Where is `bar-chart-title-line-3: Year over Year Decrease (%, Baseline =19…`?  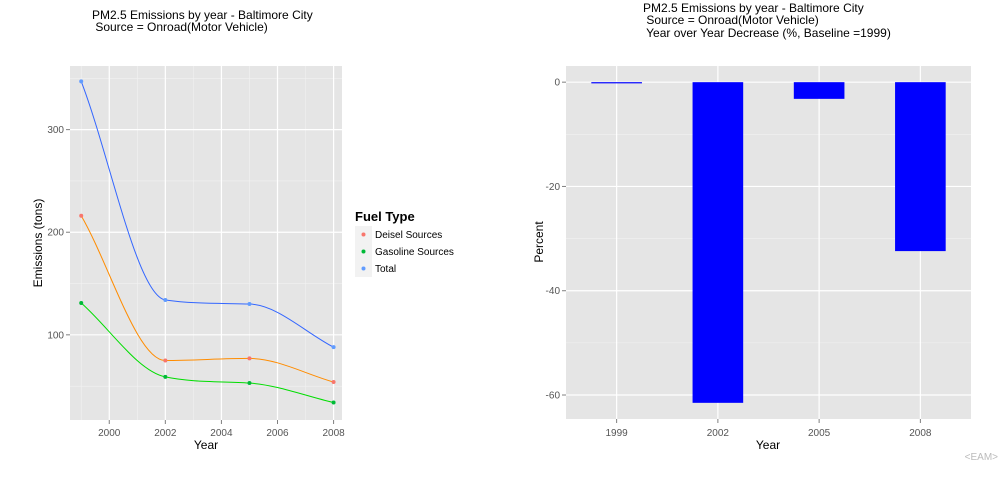
bar-chart-title-line-3: Year over Year Decrease (%, Baseline =19… is located at coordinates (767, 33).